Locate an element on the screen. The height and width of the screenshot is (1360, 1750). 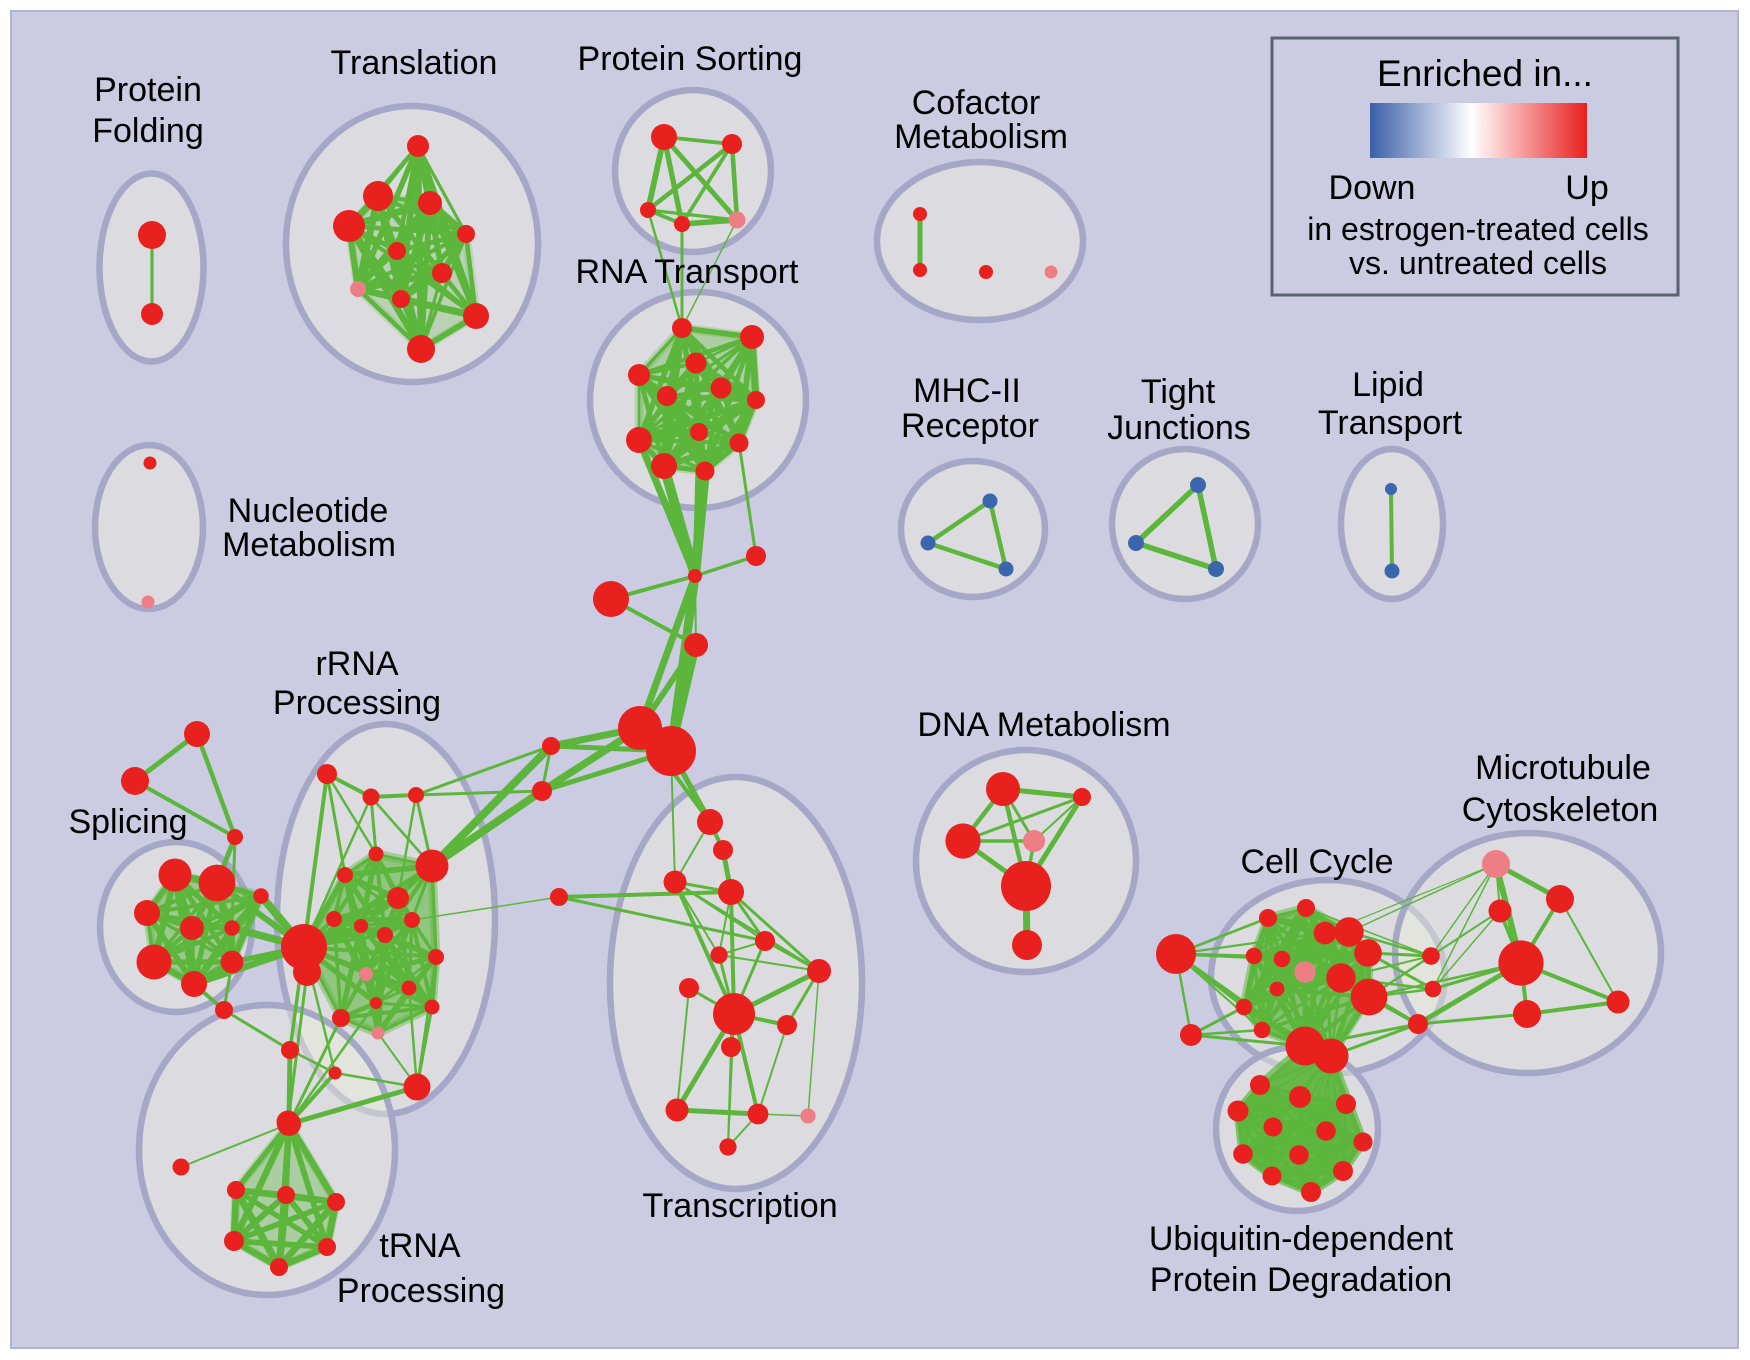
svg-text: Microtubule is located at coordinates (1563, 768).